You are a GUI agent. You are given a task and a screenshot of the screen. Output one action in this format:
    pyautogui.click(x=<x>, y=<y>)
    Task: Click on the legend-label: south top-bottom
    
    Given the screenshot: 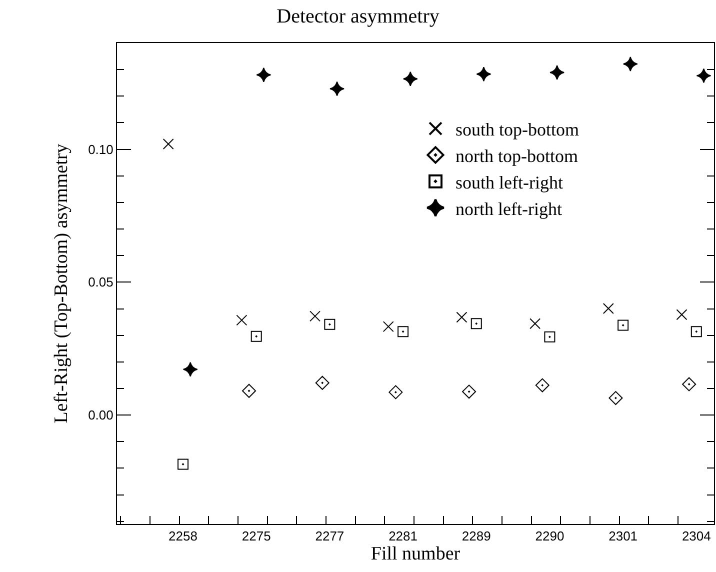 What is the action you would take?
    pyautogui.click(x=518, y=130)
    